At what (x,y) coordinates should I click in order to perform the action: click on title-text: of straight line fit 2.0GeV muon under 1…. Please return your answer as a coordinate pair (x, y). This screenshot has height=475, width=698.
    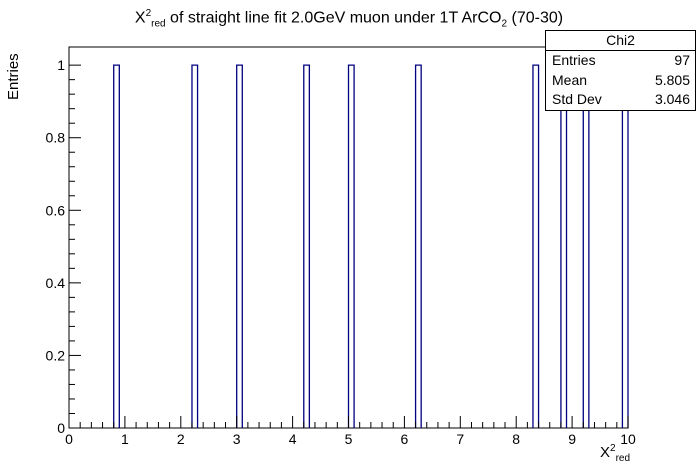
    Looking at the image, I should click on (333, 18).